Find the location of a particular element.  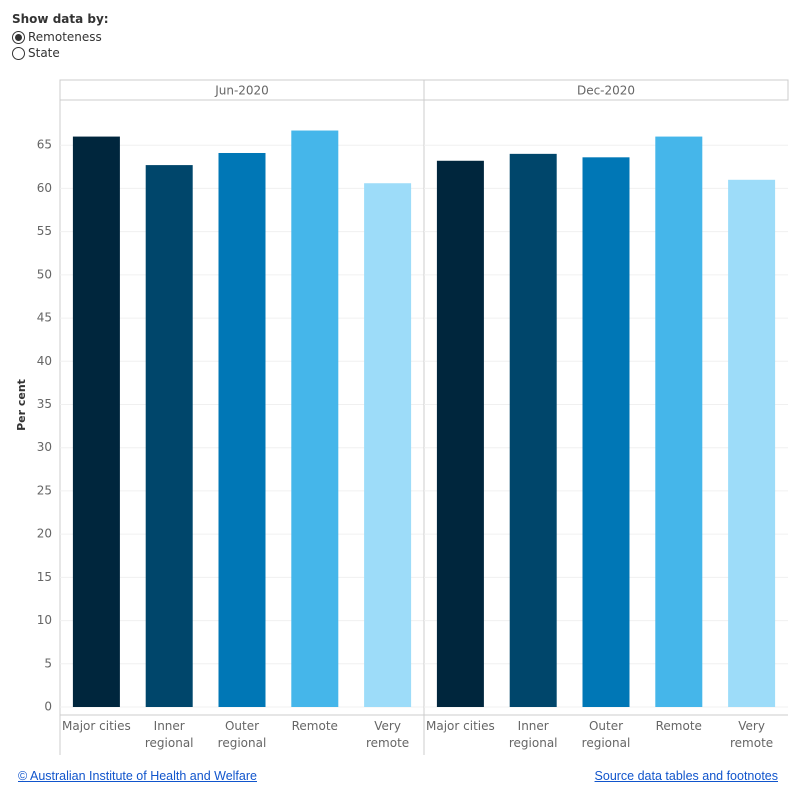

panel-title: Dec-2020 is located at coordinates (606, 91).